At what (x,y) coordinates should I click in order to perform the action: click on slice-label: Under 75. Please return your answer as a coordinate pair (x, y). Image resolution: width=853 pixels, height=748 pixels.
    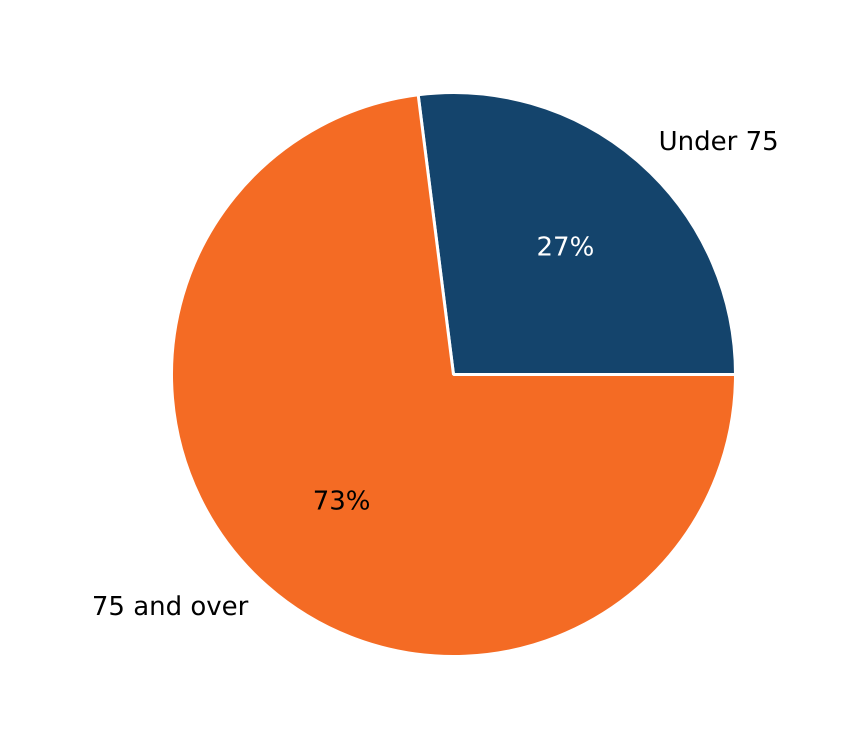
    Looking at the image, I should click on (718, 141).